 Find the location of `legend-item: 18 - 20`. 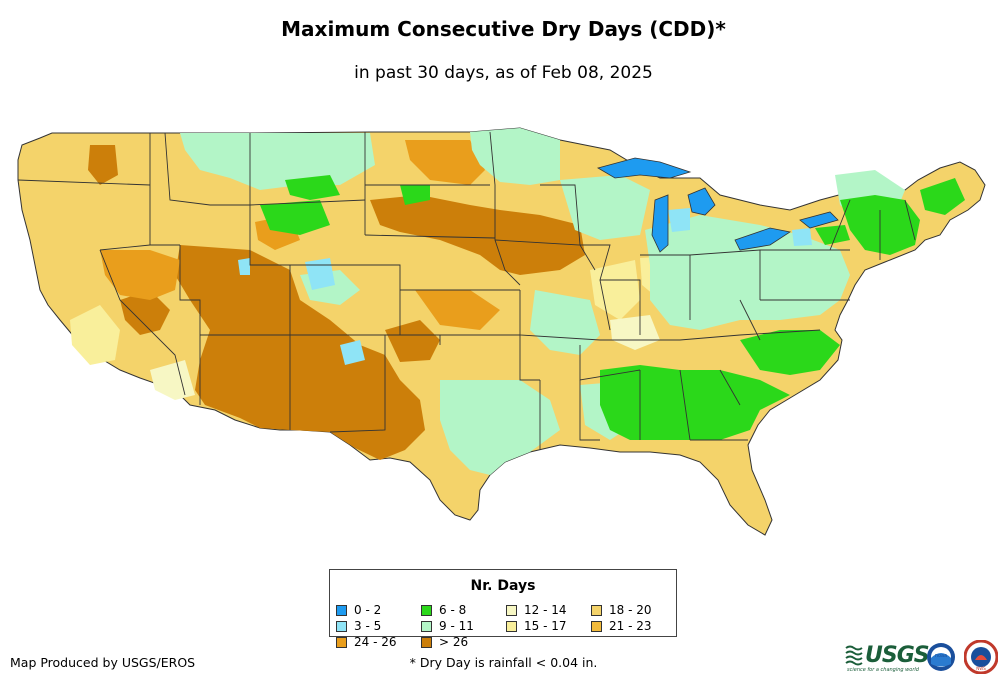

legend-item: 18 - 20 is located at coordinates (633, 610).